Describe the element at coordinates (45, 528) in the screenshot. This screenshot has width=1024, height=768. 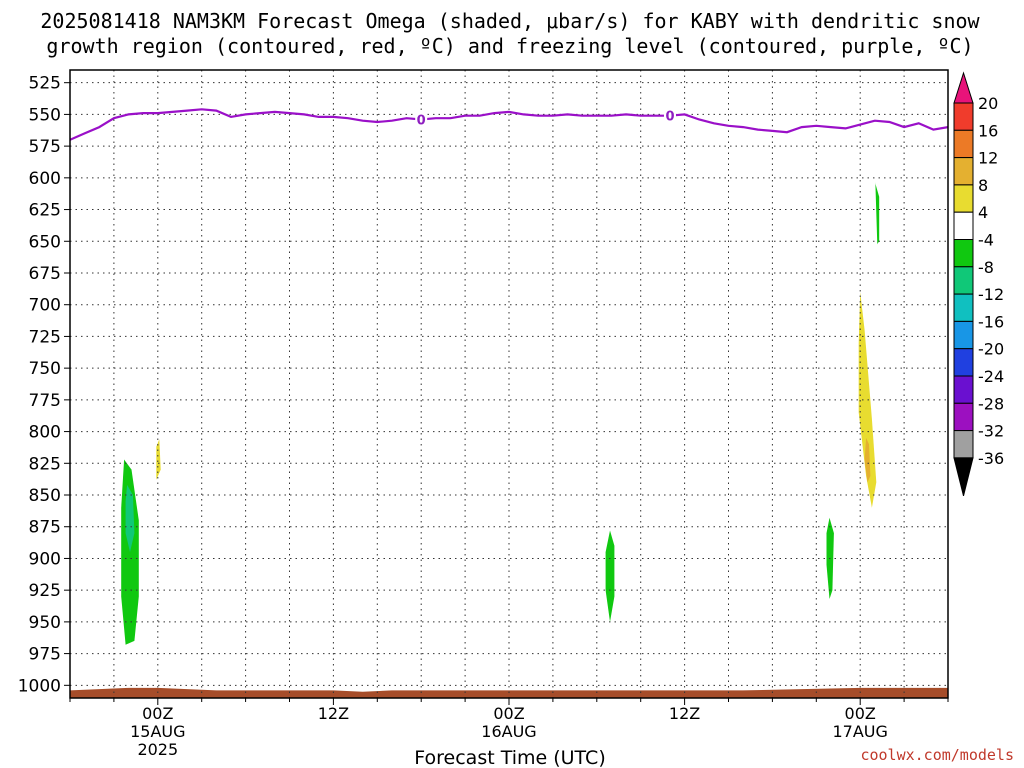
I see `y-tick-label-875: 875` at that location.